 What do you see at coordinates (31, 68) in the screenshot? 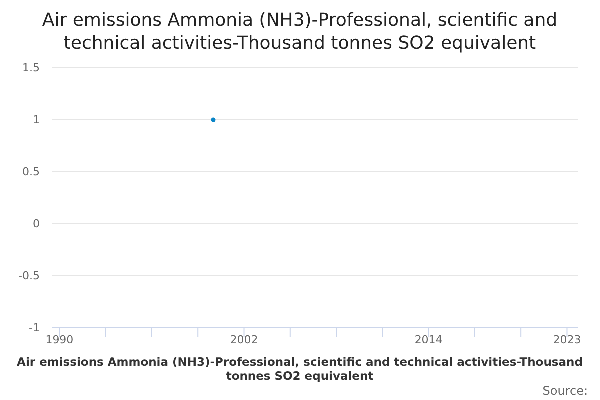
I see `y-tick-label: 1.5` at bounding box center [31, 68].